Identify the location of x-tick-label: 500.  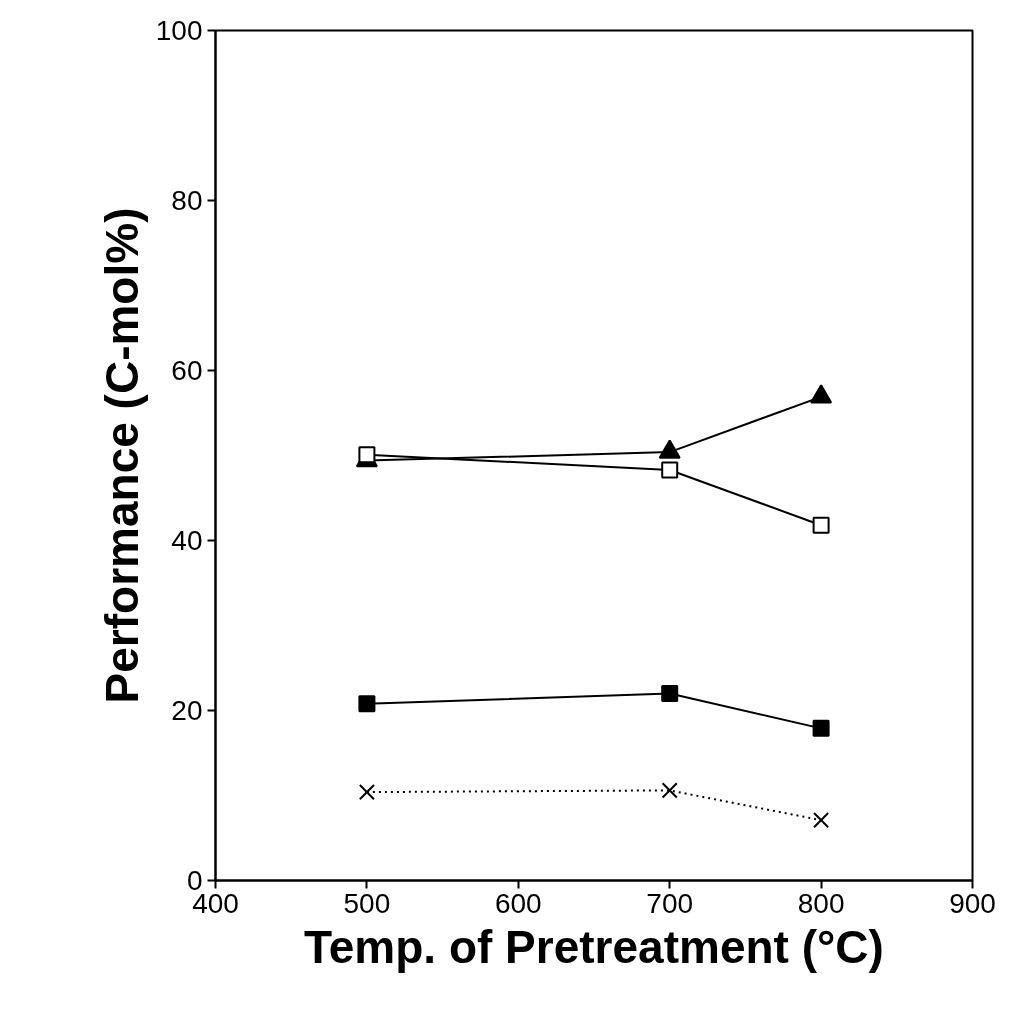
(367, 903).